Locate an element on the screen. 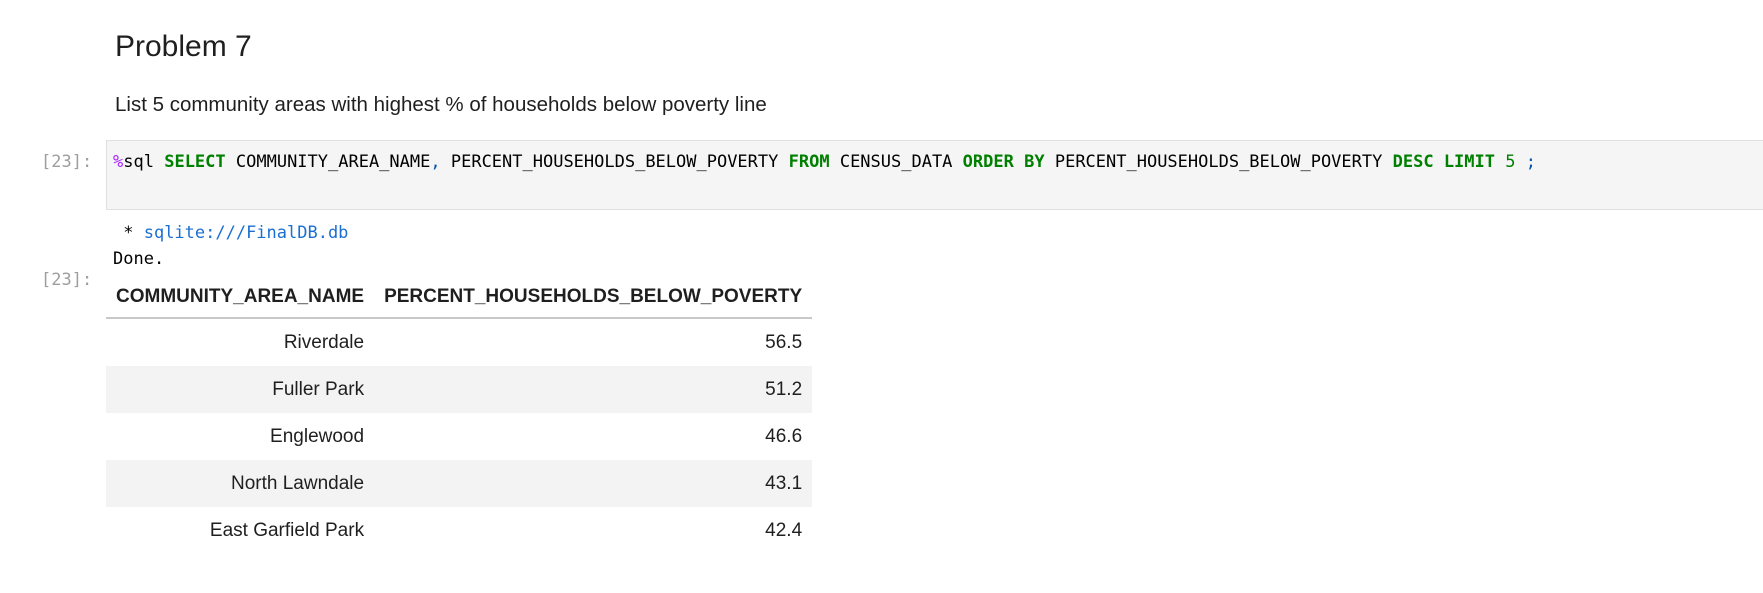 Image resolution: width=1763 pixels, height=593 pixels. kw-limit: LIMIT is located at coordinates (1469, 162).